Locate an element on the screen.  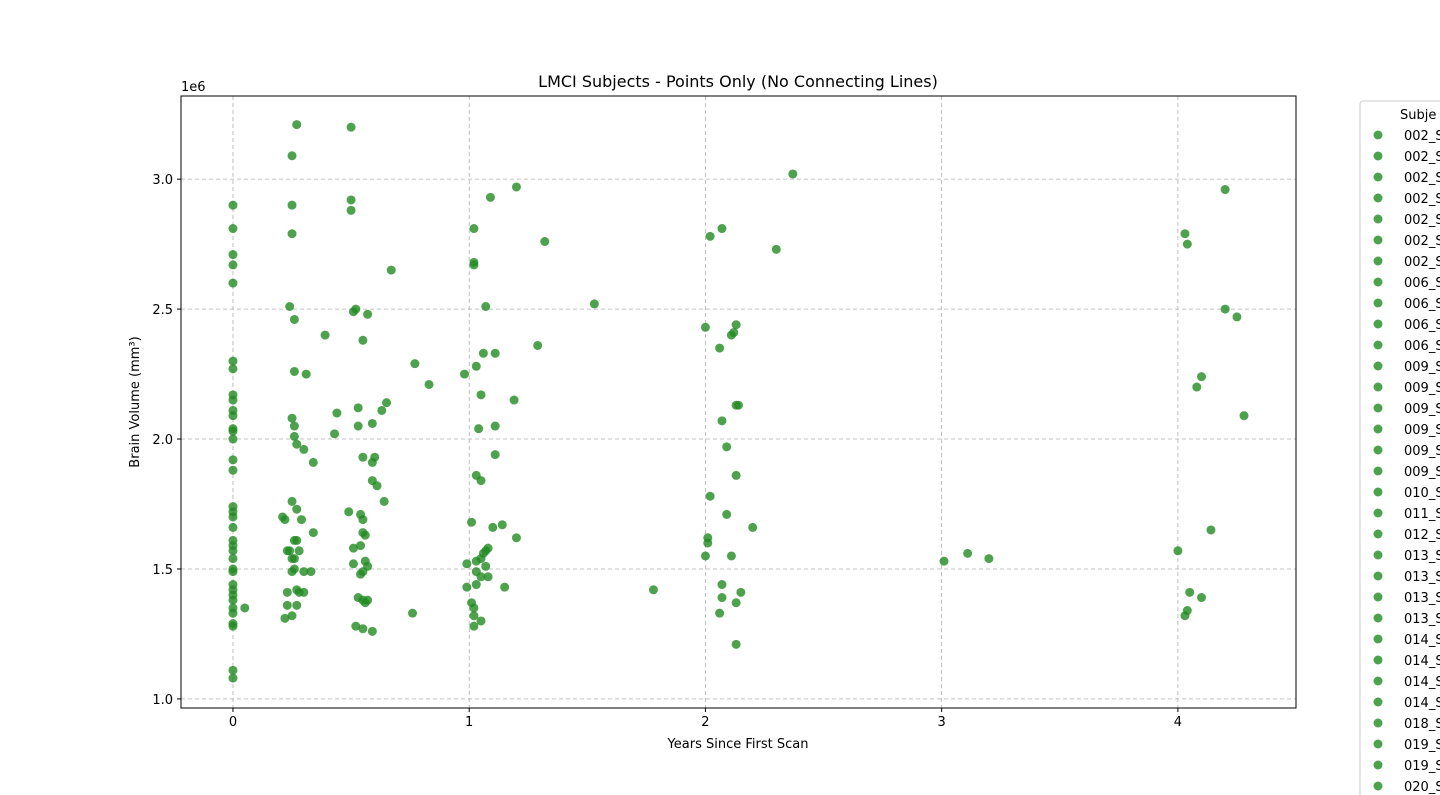
x-tick-label: 3 is located at coordinates (942, 722).